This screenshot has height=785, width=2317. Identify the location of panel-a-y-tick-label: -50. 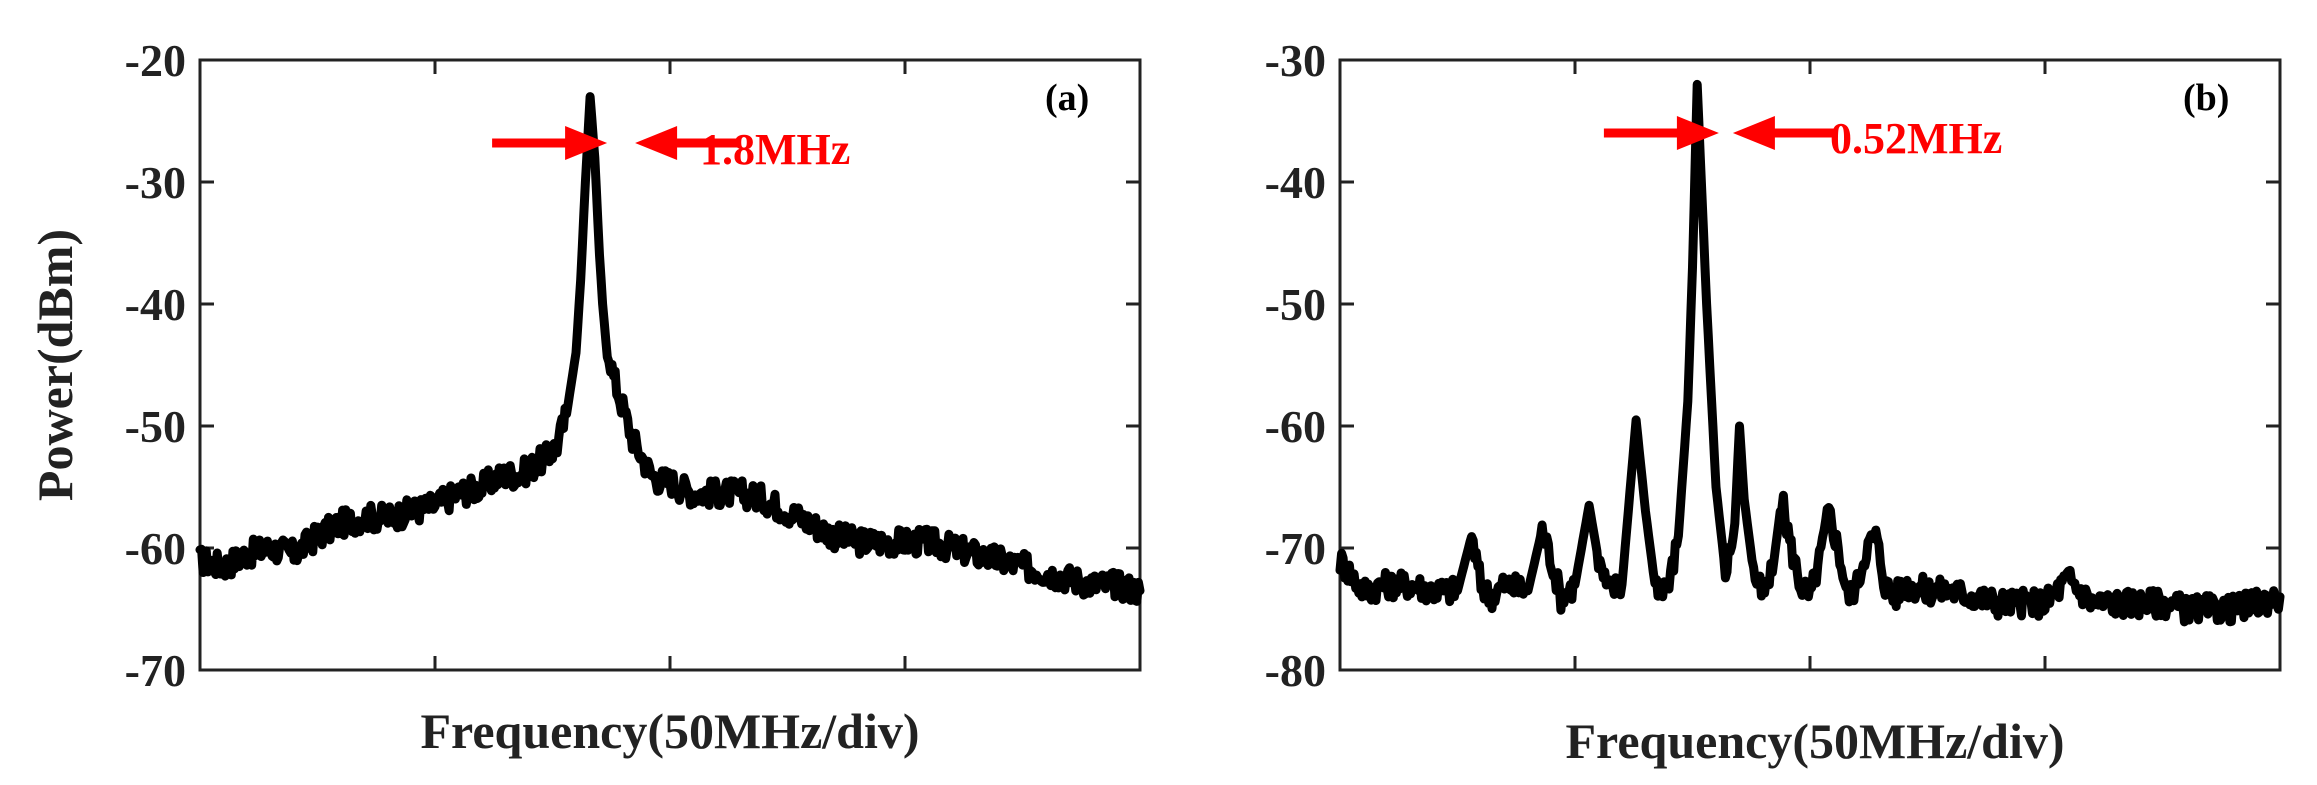
(155, 426).